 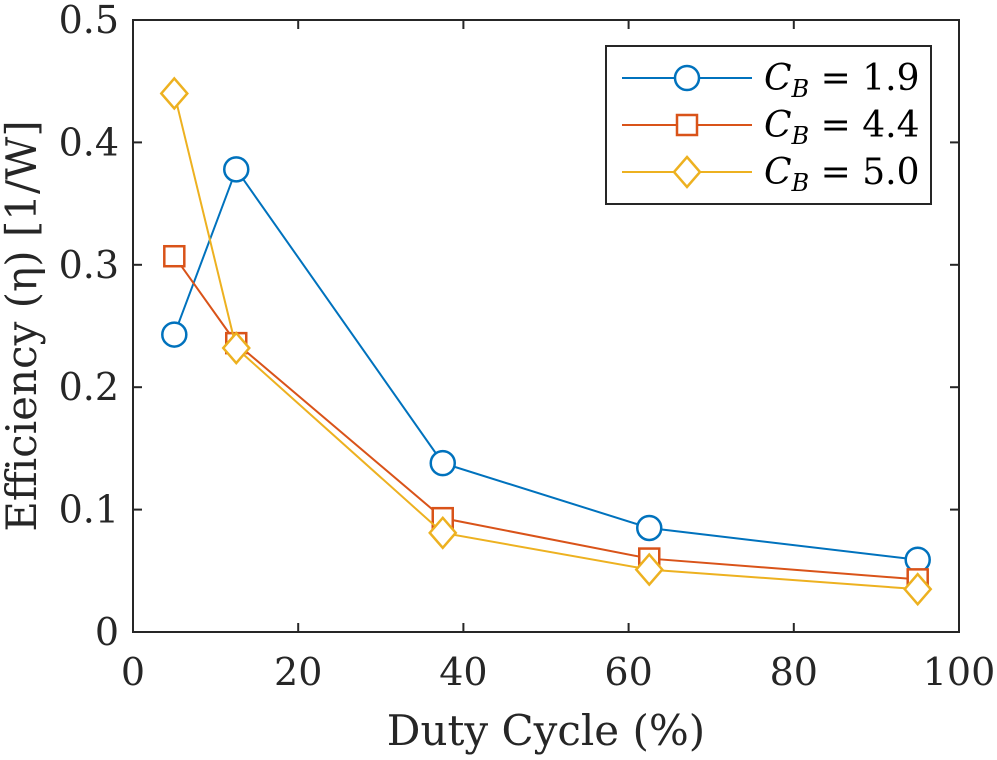 I want to click on y-tick-label: 0, so click(x=107, y=632).